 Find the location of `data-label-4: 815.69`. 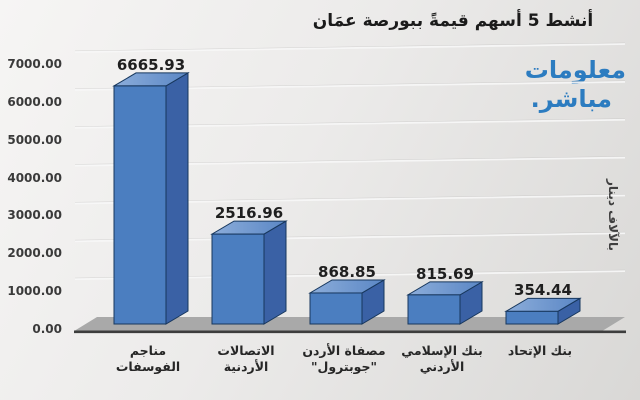

data-label-4: 815.69 is located at coordinates (445, 273).